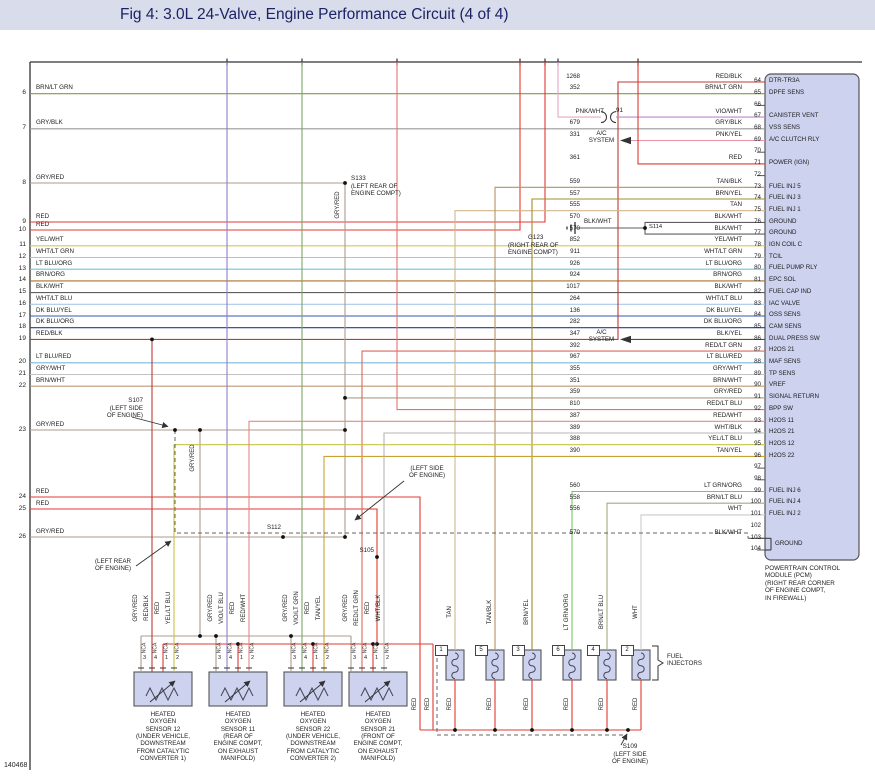 The width and height of the screenshot is (875, 781). What do you see at coordinates (574, 439) in the screenshot?
I see `pcm-circuit-number: 388` at bounding box center [574, 439].